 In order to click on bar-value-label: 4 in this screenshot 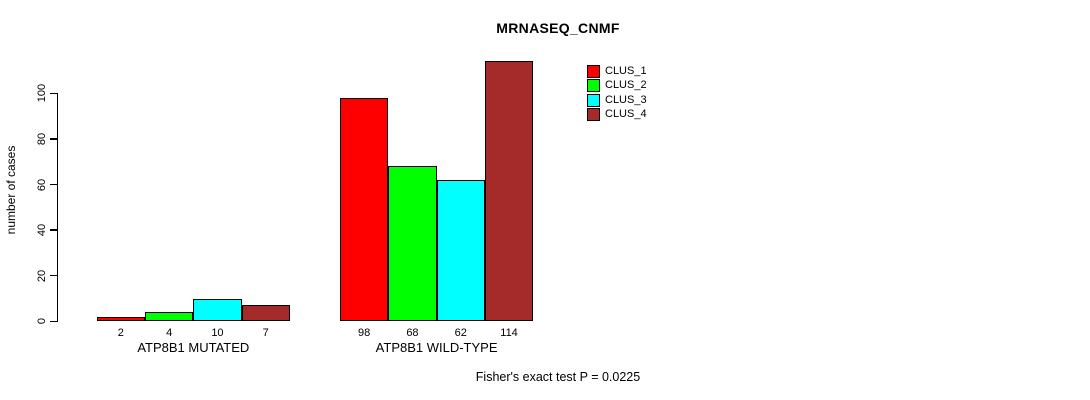, I will do `click(169, 333)`.